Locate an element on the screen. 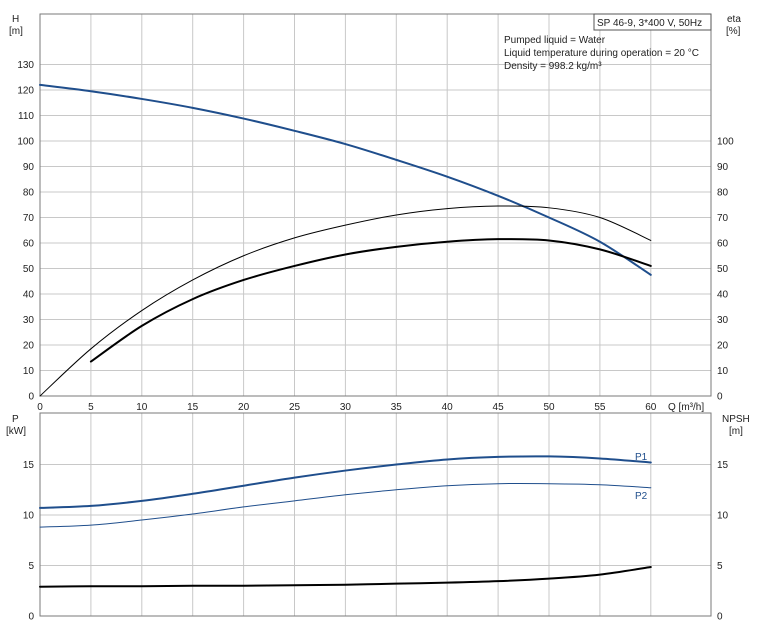 The height and width of the screenshot is (628, 758). y-tick-label: 80 is located at coordinates (29, 193).